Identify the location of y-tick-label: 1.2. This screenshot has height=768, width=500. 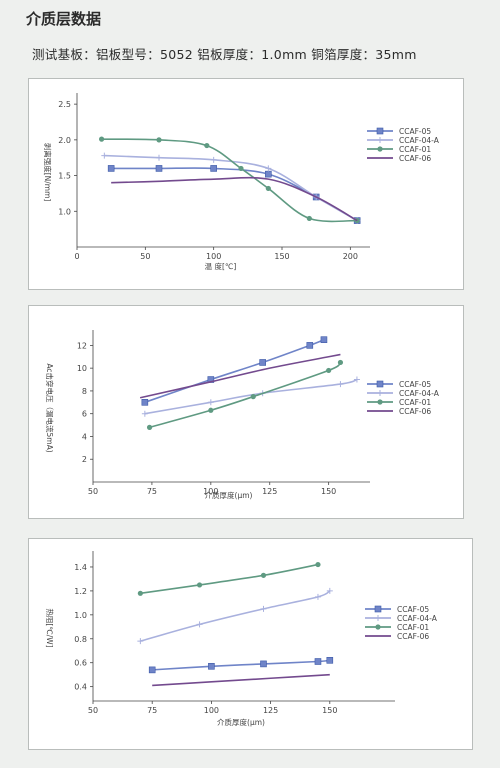
(80, 591).